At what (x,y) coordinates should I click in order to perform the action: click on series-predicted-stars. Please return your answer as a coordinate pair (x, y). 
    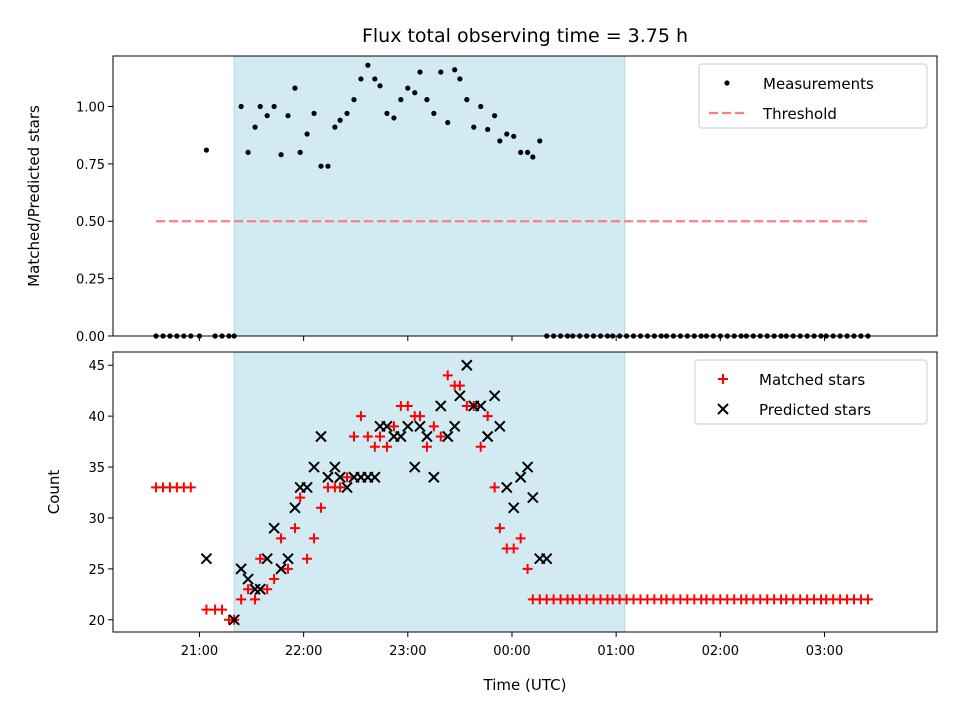
    Looking at the image, I should click on (376, 492).